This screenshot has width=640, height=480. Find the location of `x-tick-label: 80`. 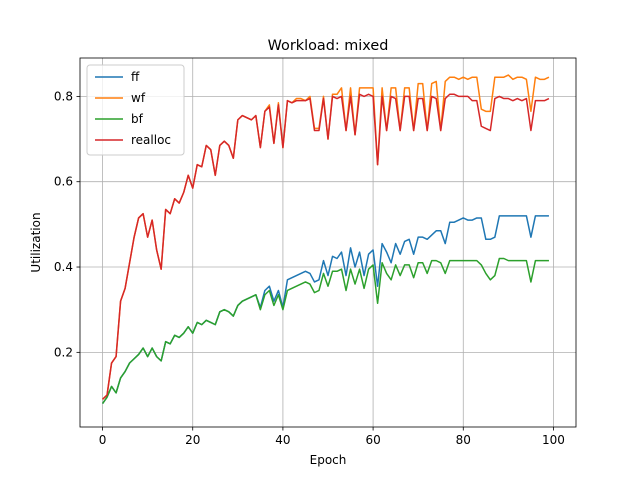

x-tick-label: 80 is located at coordinates (463, 440).